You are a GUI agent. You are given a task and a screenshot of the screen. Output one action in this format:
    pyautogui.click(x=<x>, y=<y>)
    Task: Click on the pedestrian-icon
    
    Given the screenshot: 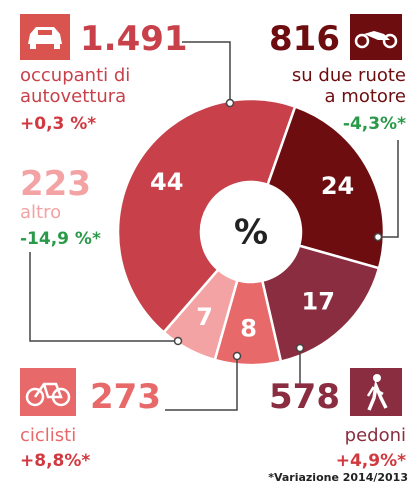 What is the action you would take?
    pyautogui.click(x=376, y=392)
    